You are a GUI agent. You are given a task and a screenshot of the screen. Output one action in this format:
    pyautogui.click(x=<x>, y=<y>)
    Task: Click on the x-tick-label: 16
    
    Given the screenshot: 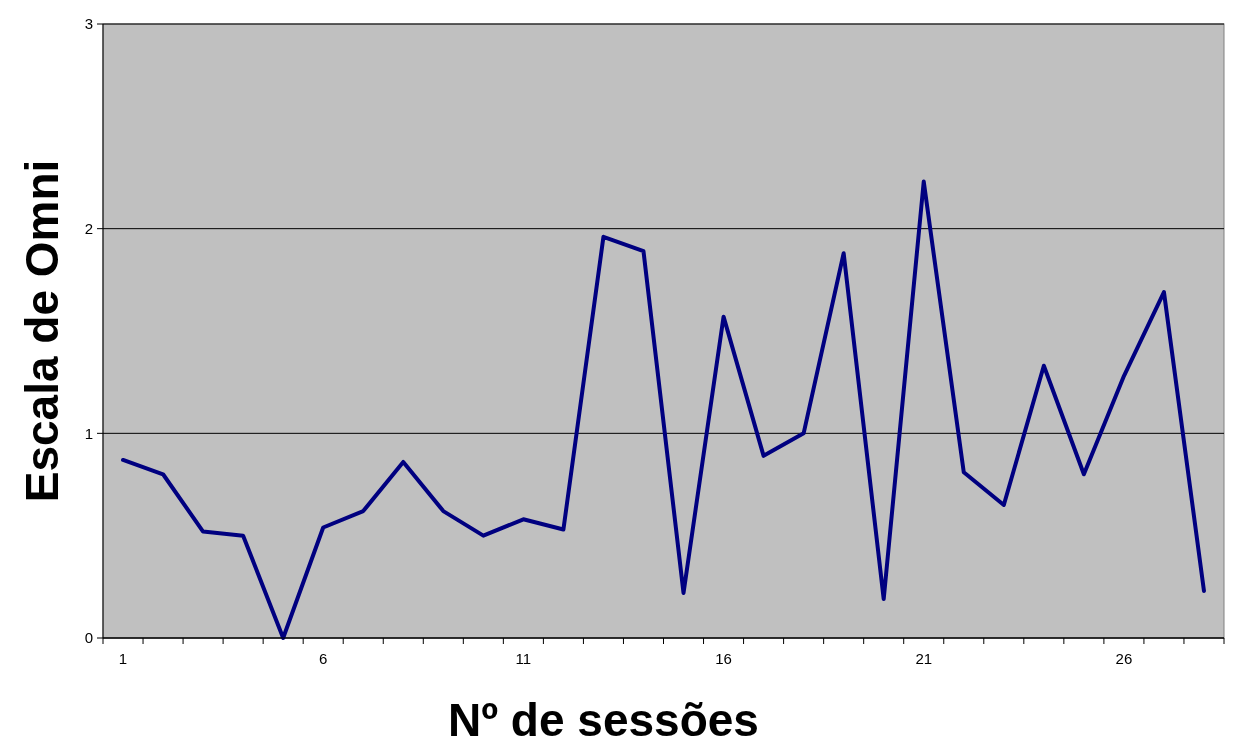 What is the action you would take?
    pyautogui.click(x=723, y=658)
    